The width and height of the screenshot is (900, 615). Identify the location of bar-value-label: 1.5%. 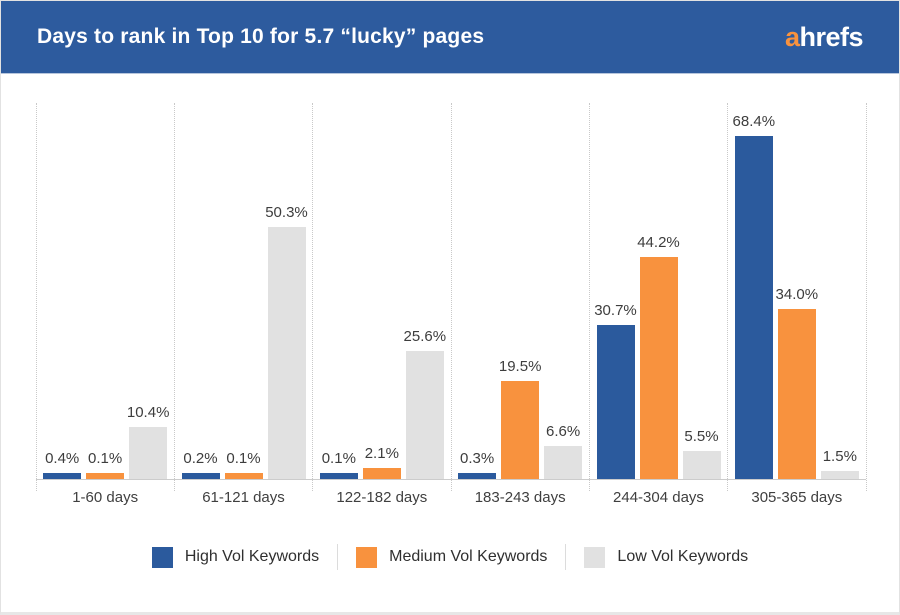
(839, 456).